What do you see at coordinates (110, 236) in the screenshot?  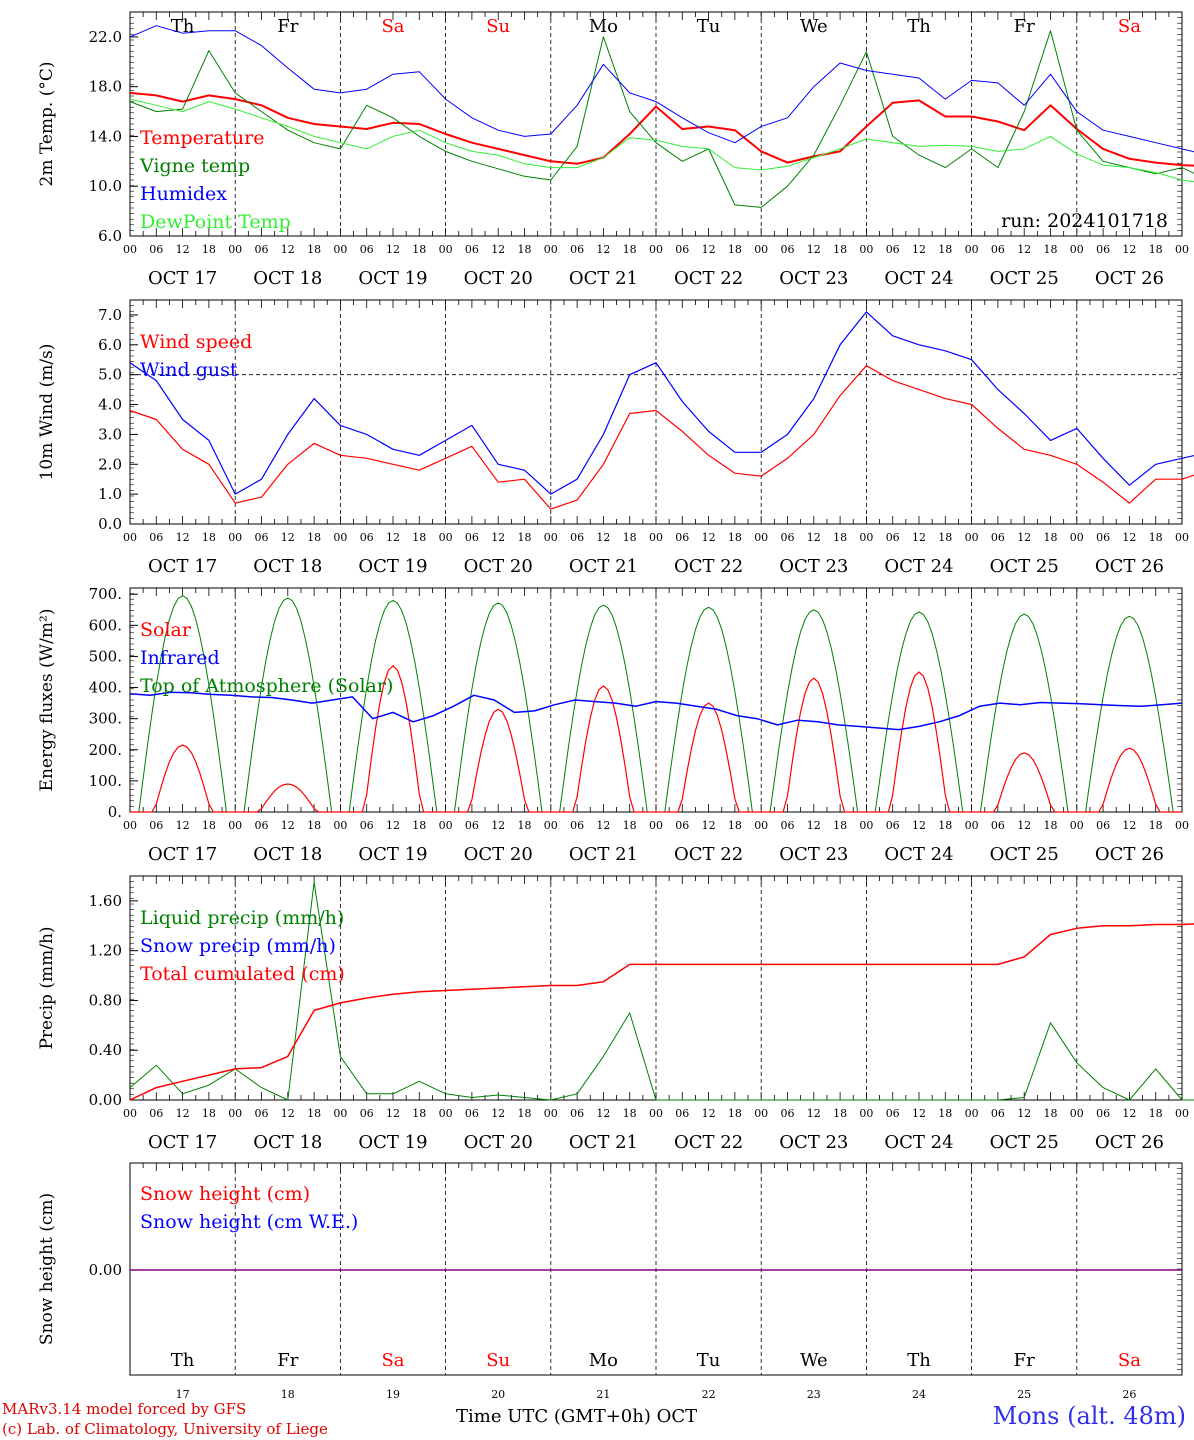 I see `y-tick-label: 6.0` at bounding box center [110, 236].